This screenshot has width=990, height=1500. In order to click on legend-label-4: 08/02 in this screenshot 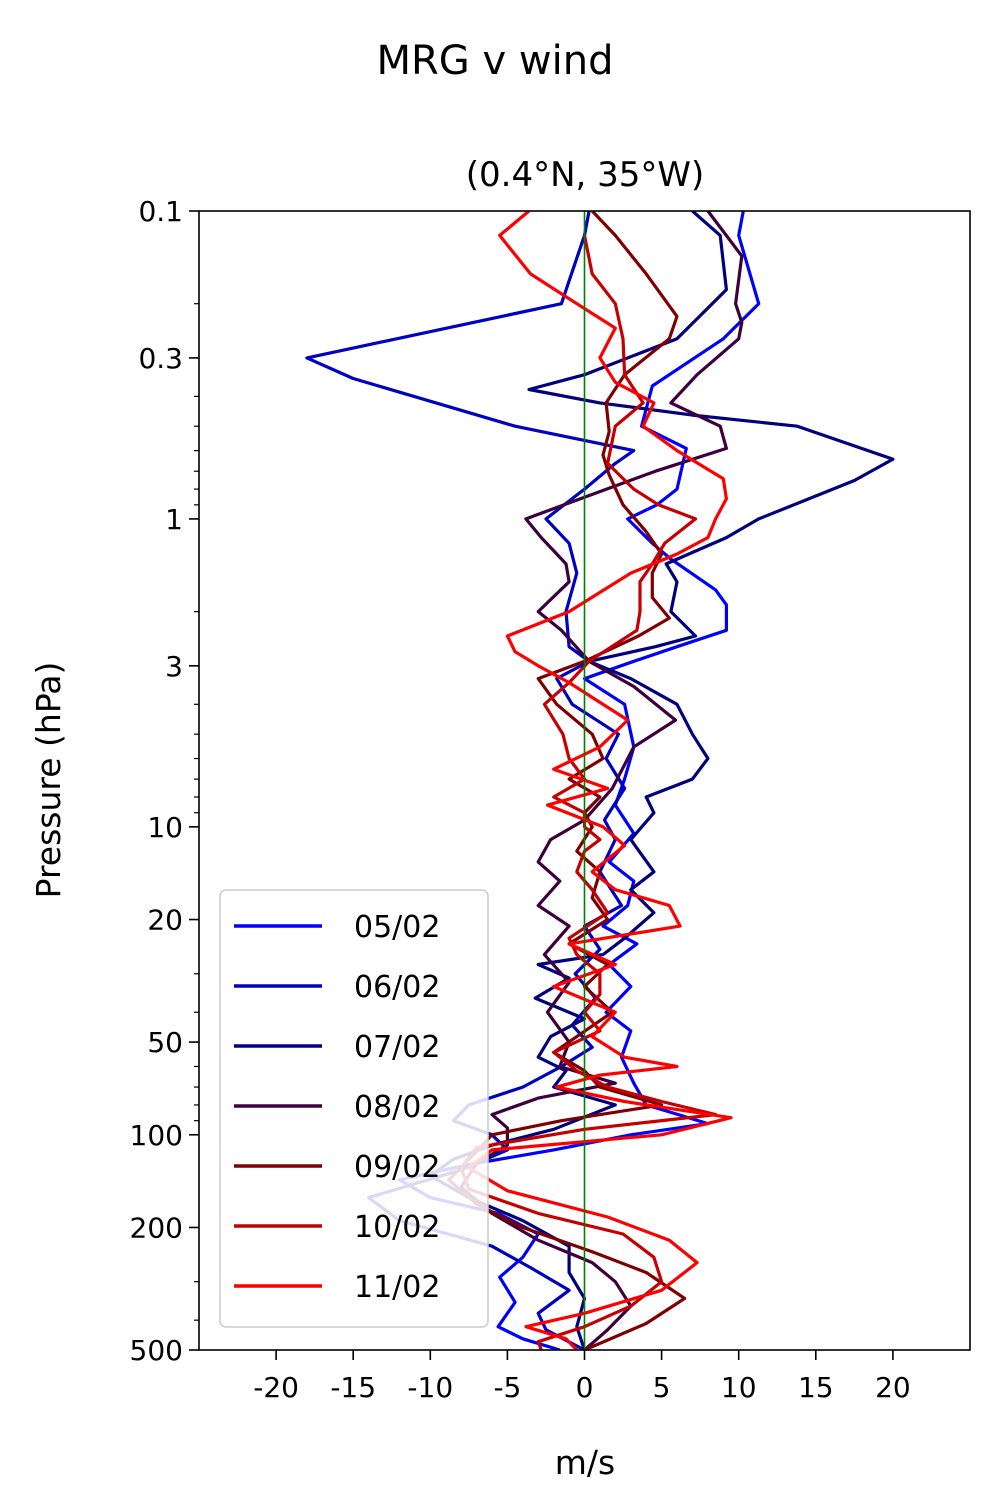, I will do `click(397, 1107)`.